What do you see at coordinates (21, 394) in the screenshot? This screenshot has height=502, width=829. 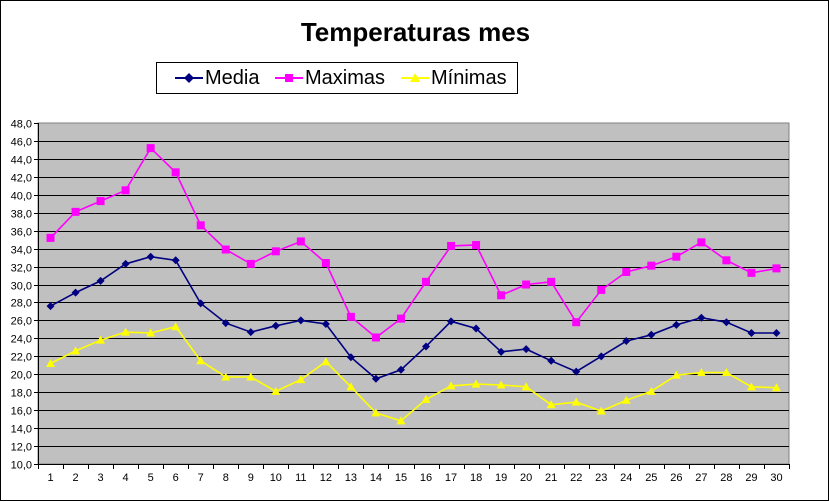 I see `y-tick-label: 18,0` at bounding box center [21, 394].